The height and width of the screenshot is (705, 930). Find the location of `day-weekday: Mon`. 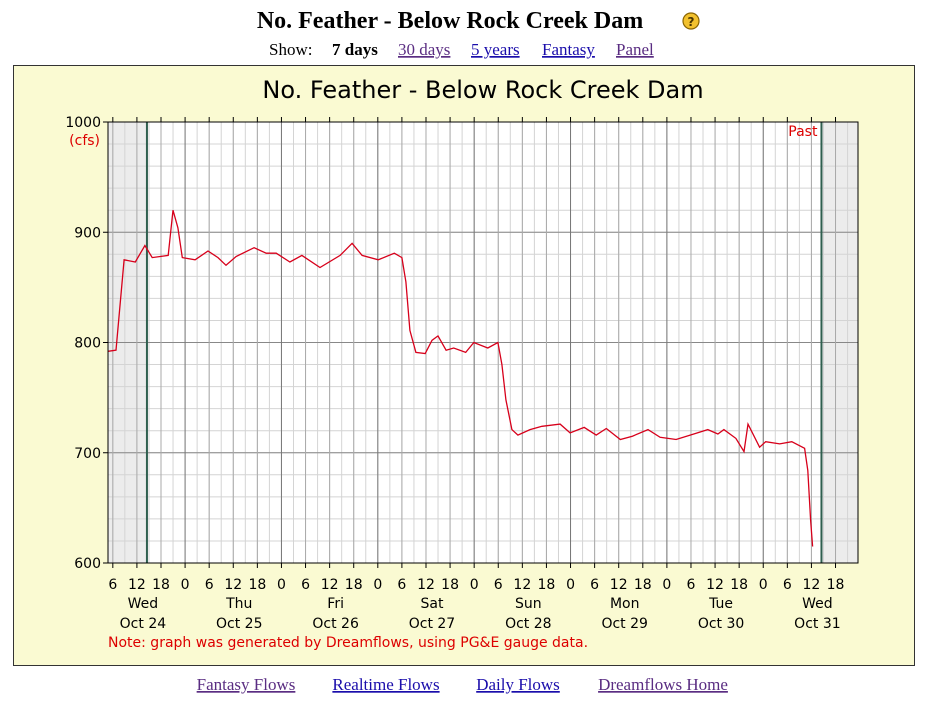

day-weekday: Mon is located at coordinates (625, 604).